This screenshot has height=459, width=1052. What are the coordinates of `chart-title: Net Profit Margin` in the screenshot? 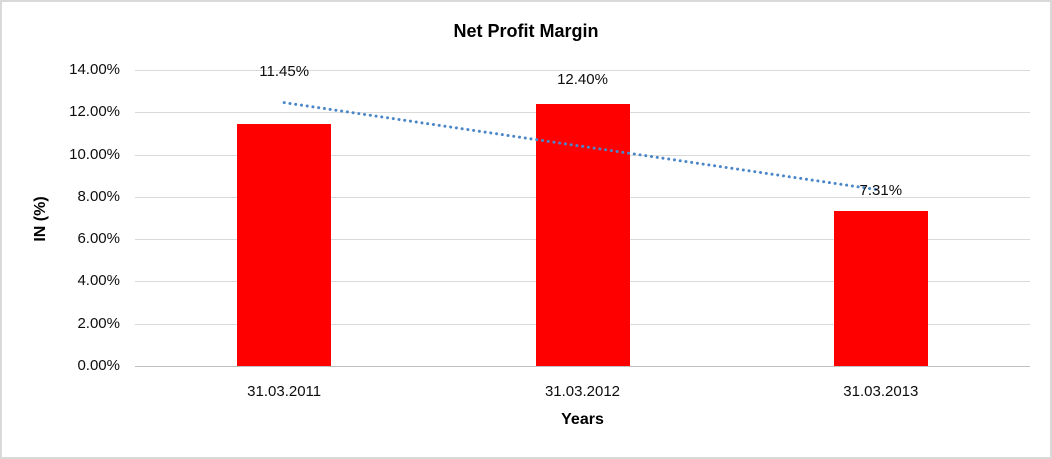 It's located at (526, 31).